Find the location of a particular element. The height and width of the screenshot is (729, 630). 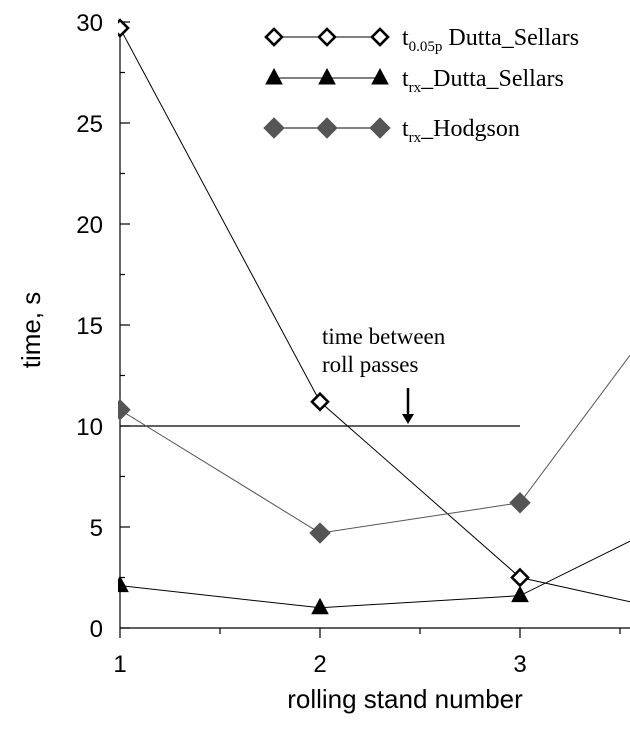

legend-label: trx_Dutta_Sellars is located at coordinates (483, 81).